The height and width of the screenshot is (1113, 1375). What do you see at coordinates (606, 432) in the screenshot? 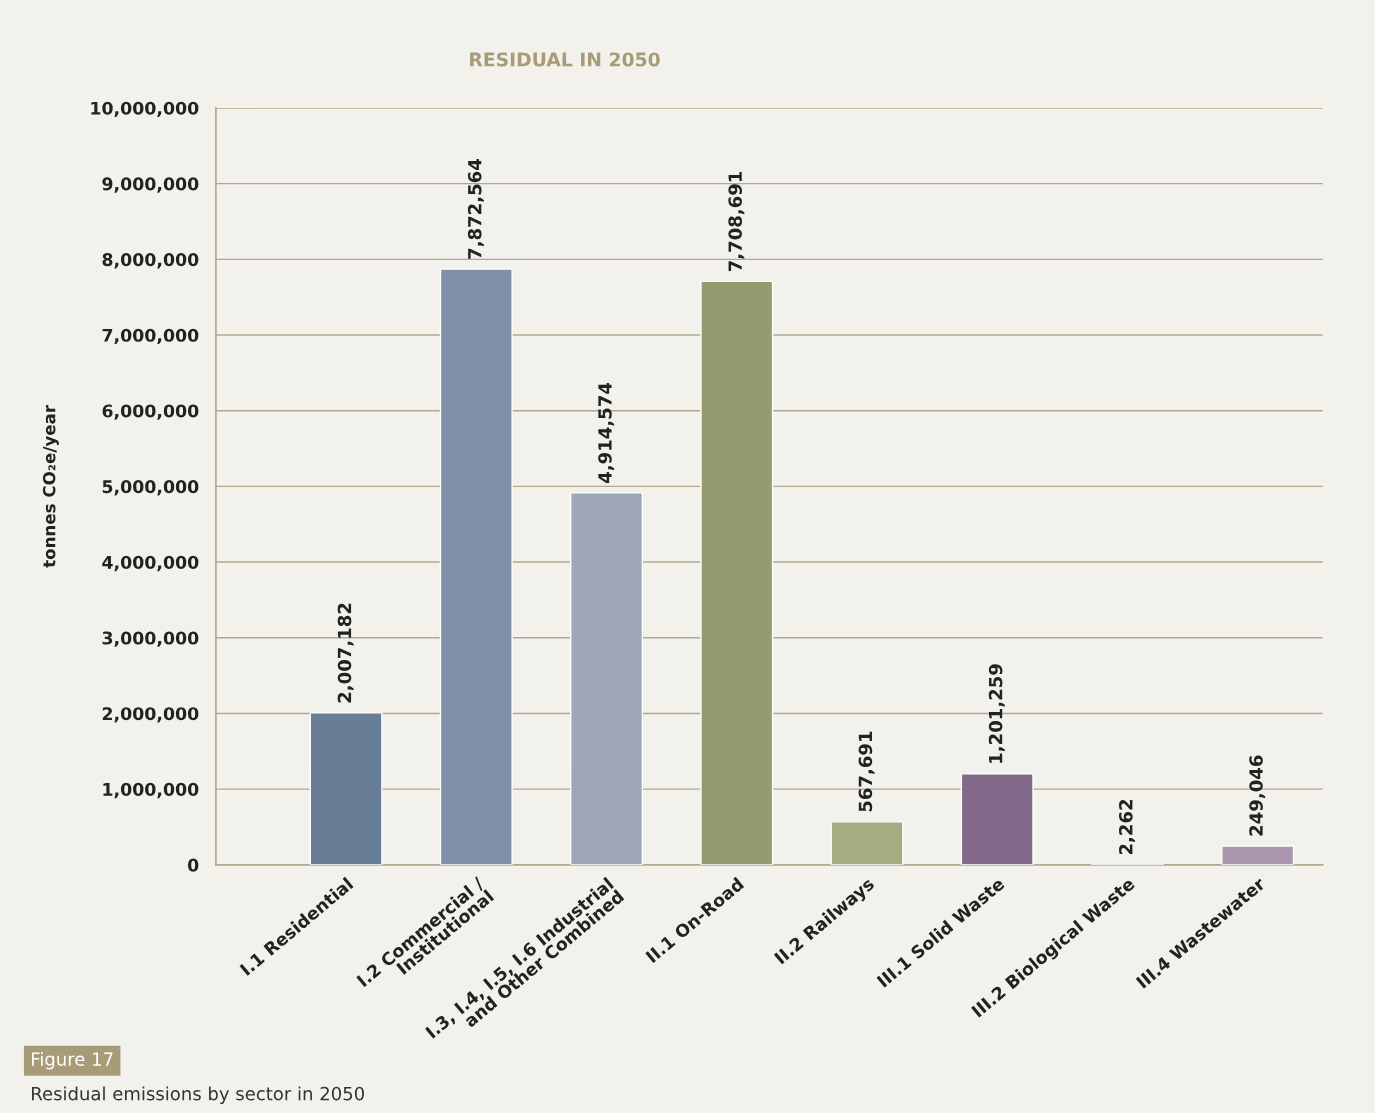
I see `data-label: 4,914,574` at bounding box center [606, 432].